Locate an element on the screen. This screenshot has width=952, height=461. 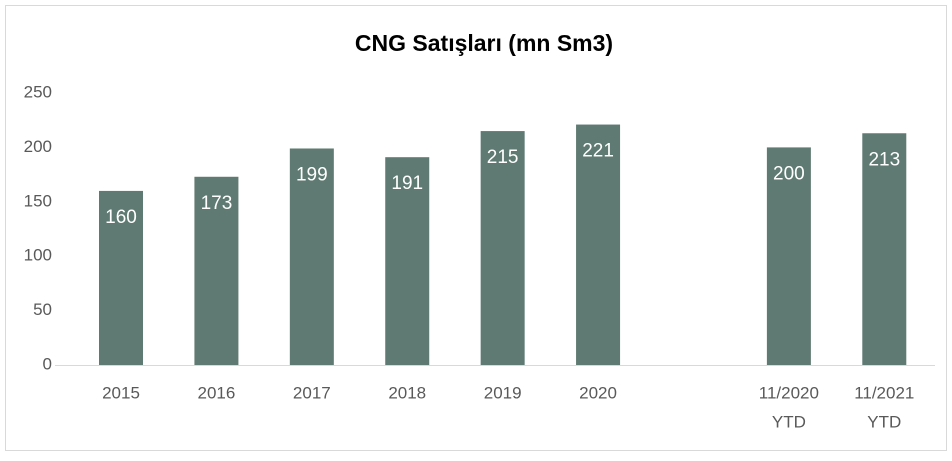
value-label: 199 is located at coordinates (312, 175).